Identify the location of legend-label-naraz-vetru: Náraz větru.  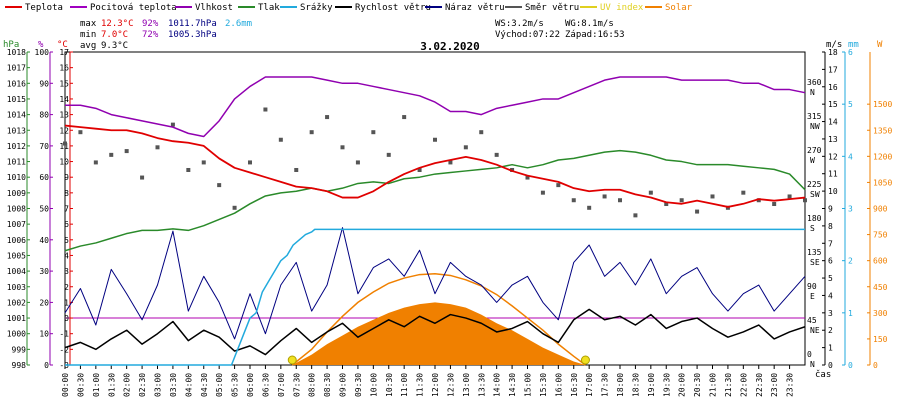
(475, 8).